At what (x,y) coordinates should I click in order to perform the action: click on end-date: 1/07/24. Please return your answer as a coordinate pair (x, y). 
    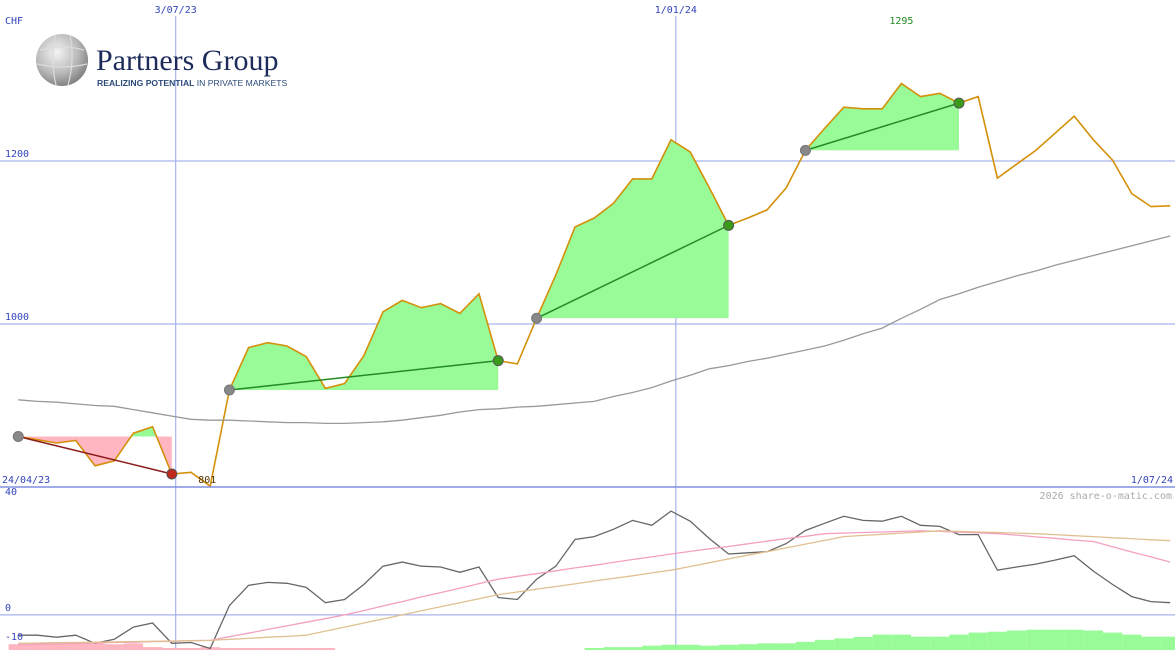
    Looking at the image, I should click on (1152, 480).